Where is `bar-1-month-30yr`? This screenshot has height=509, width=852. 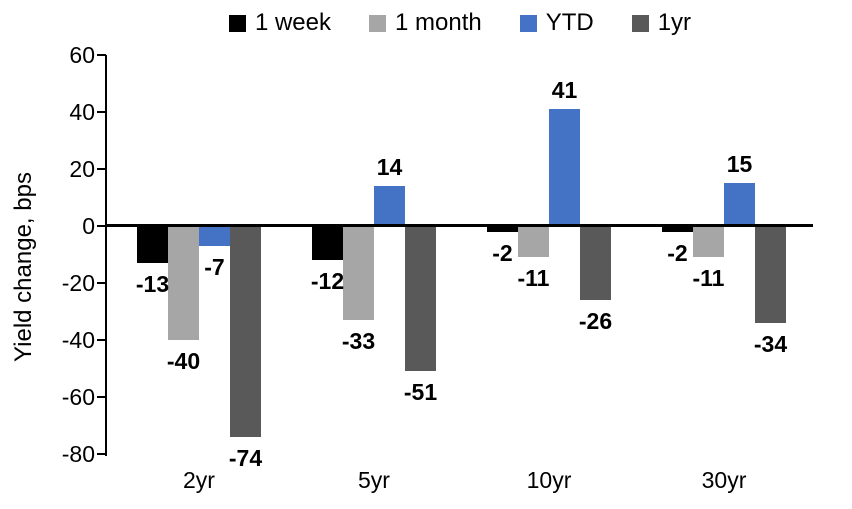
bar-1-month-30yr is located at coordinates (708, 242).